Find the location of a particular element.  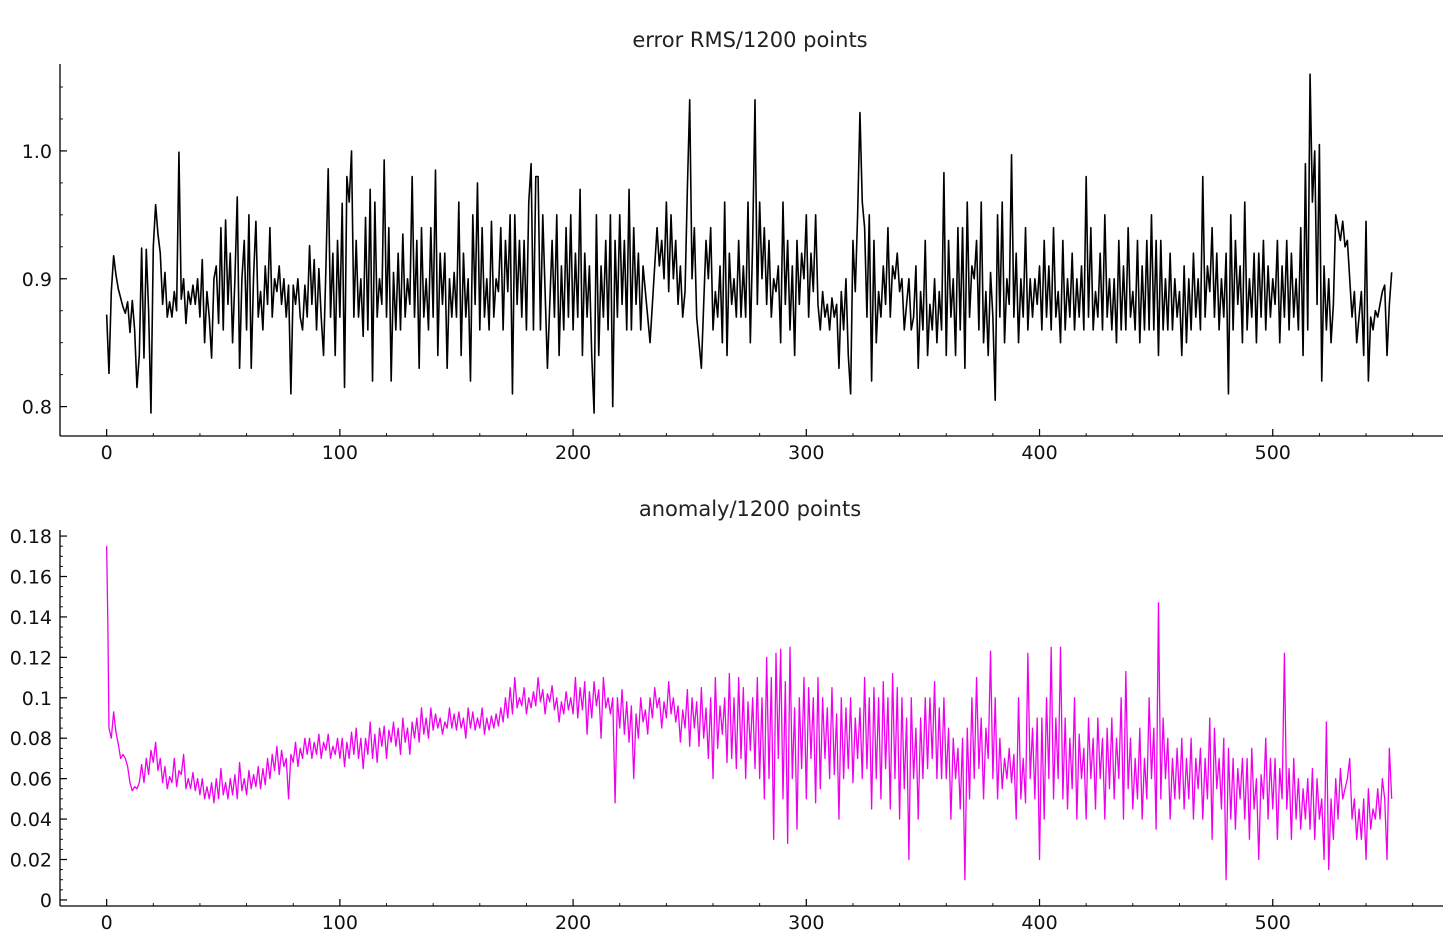

y-tick-label: 0.12 is located at coordinates (31, 658).